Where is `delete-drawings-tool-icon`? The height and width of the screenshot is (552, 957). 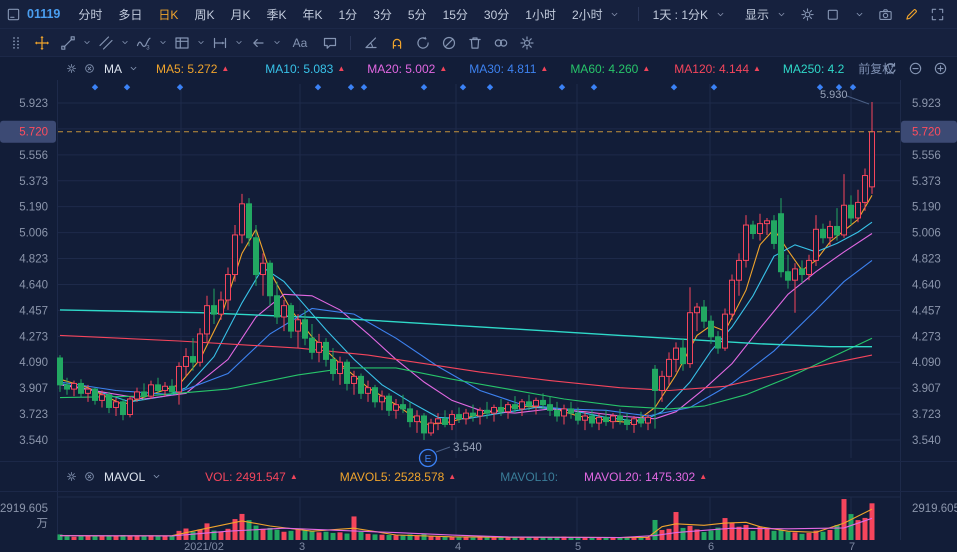
delete-drawings-tool-icon is located at coordinates (475, 43).